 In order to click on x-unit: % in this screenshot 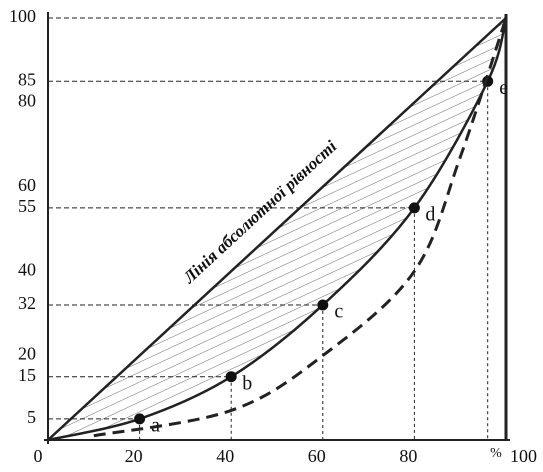, I will do `click(496, 453)`.